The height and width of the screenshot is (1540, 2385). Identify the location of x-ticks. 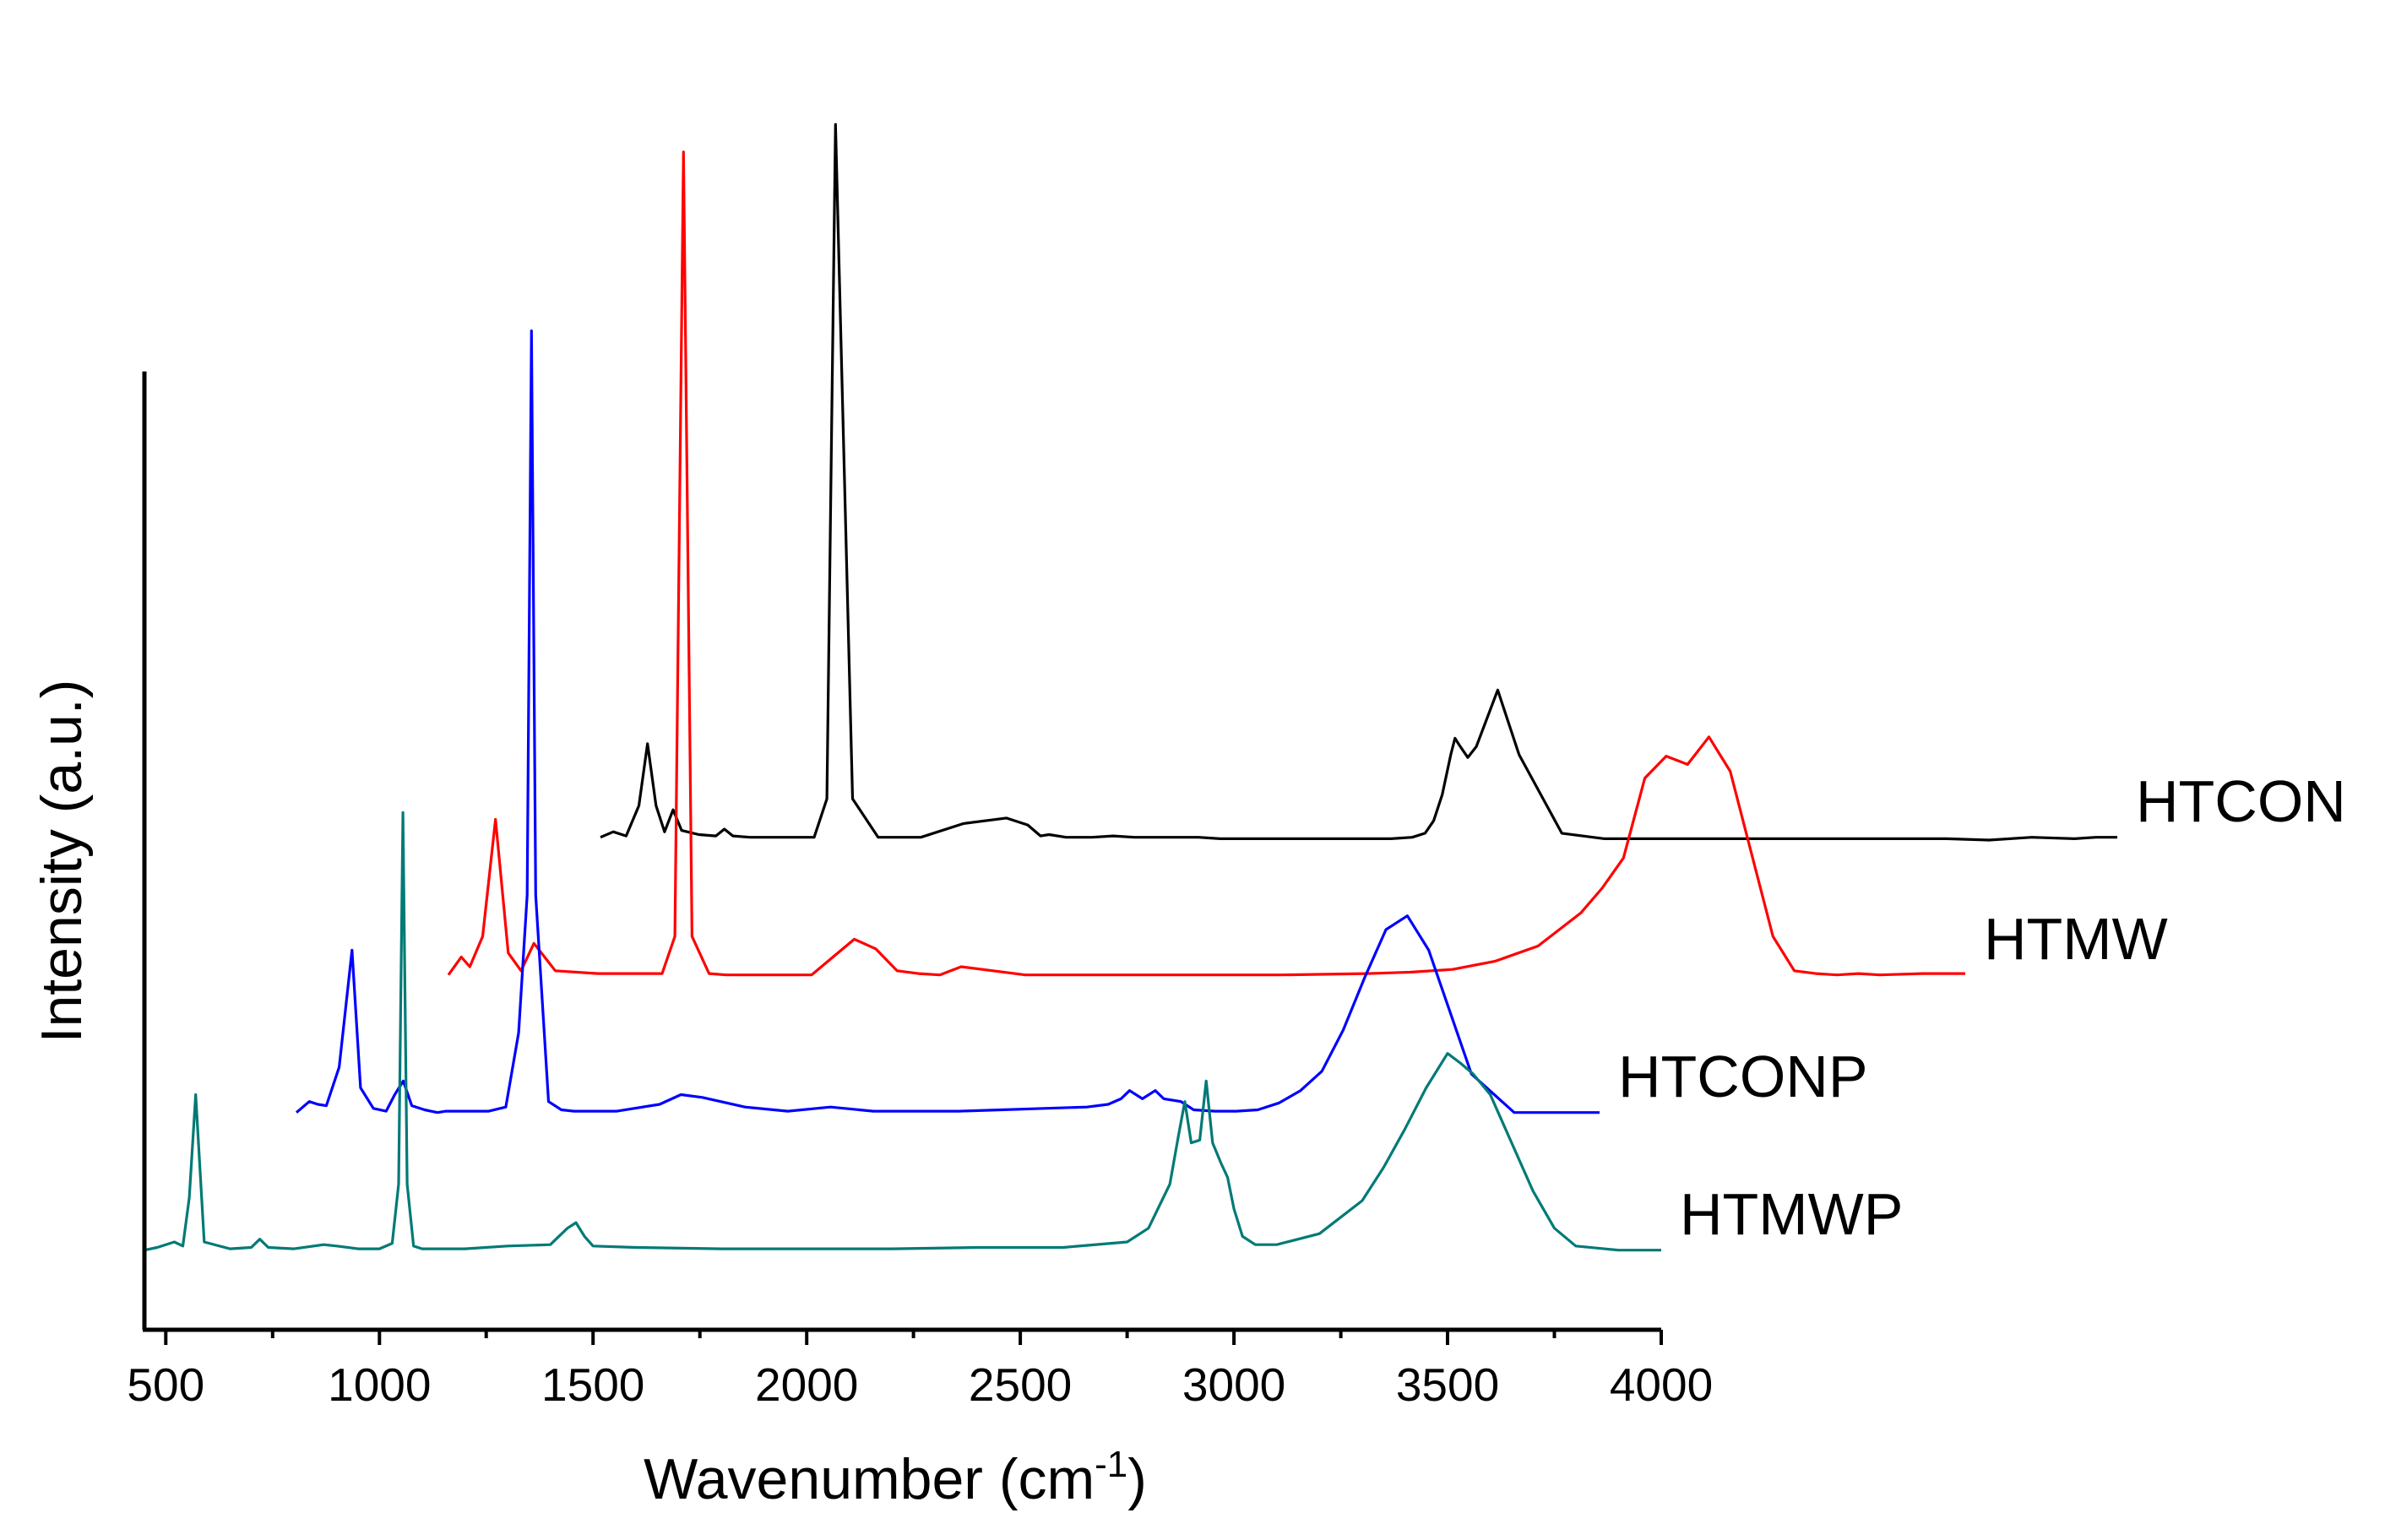
(914, 1337).